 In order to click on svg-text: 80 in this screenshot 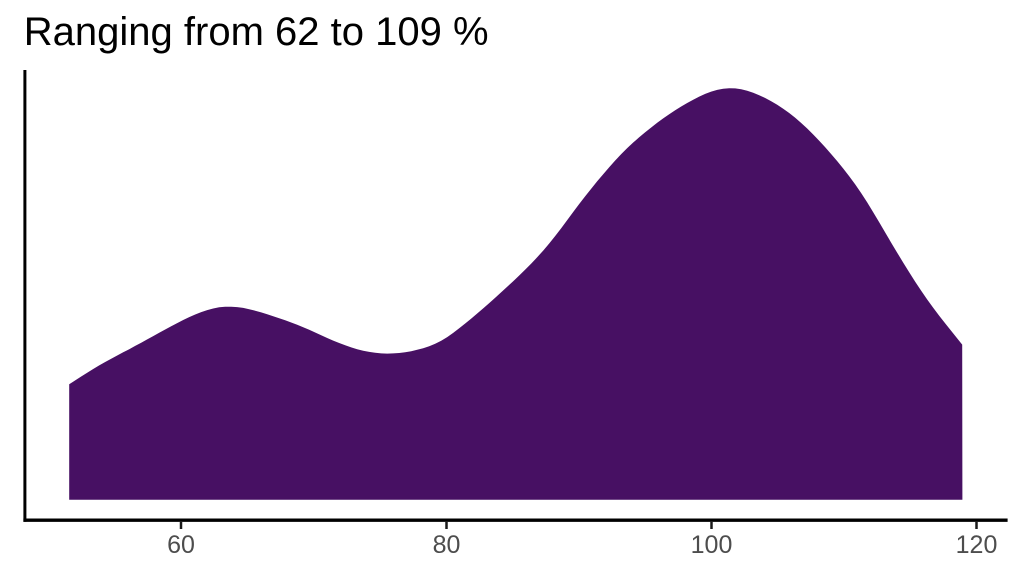, I will do `click(447, 545)`.